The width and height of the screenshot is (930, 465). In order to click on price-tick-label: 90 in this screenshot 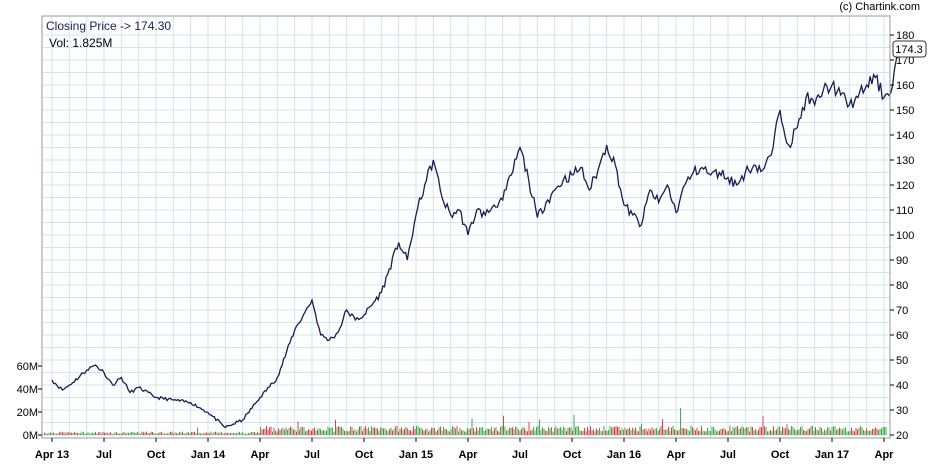, I will do `click(902, 261)`.